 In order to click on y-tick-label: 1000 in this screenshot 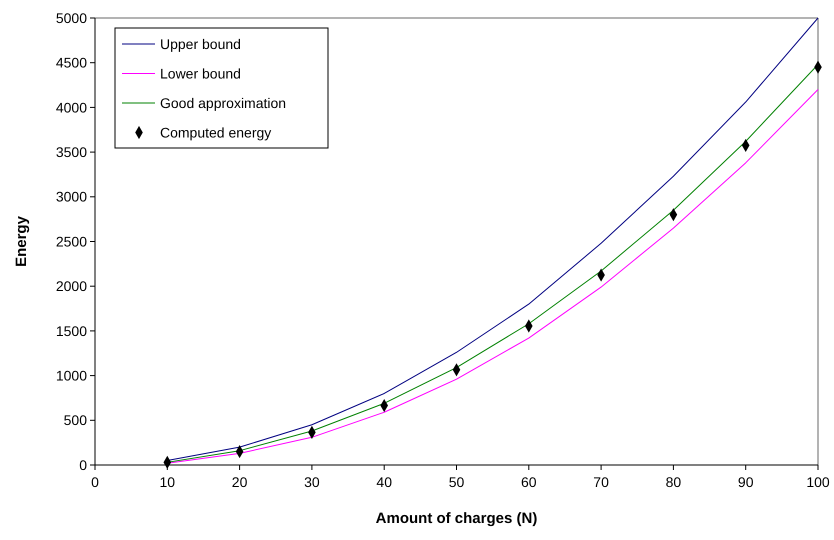, I will do `click(72, 376)`.